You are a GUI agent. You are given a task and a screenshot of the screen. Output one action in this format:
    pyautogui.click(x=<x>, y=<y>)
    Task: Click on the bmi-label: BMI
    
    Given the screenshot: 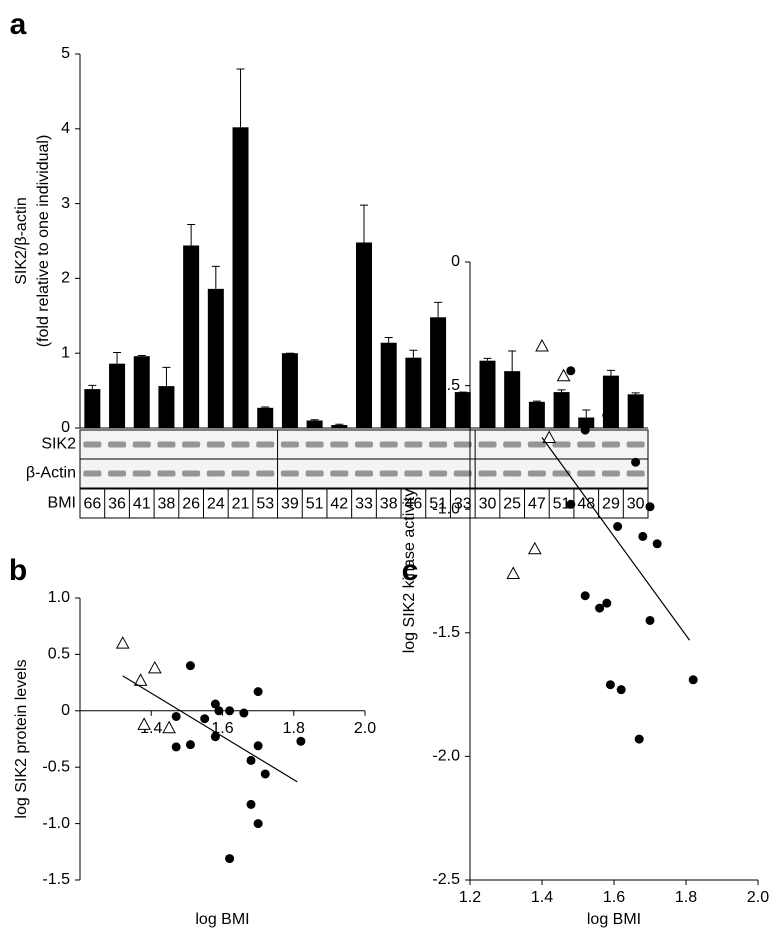 What is the action you would take?
    pyautogui.click(x=62, y=503)
    